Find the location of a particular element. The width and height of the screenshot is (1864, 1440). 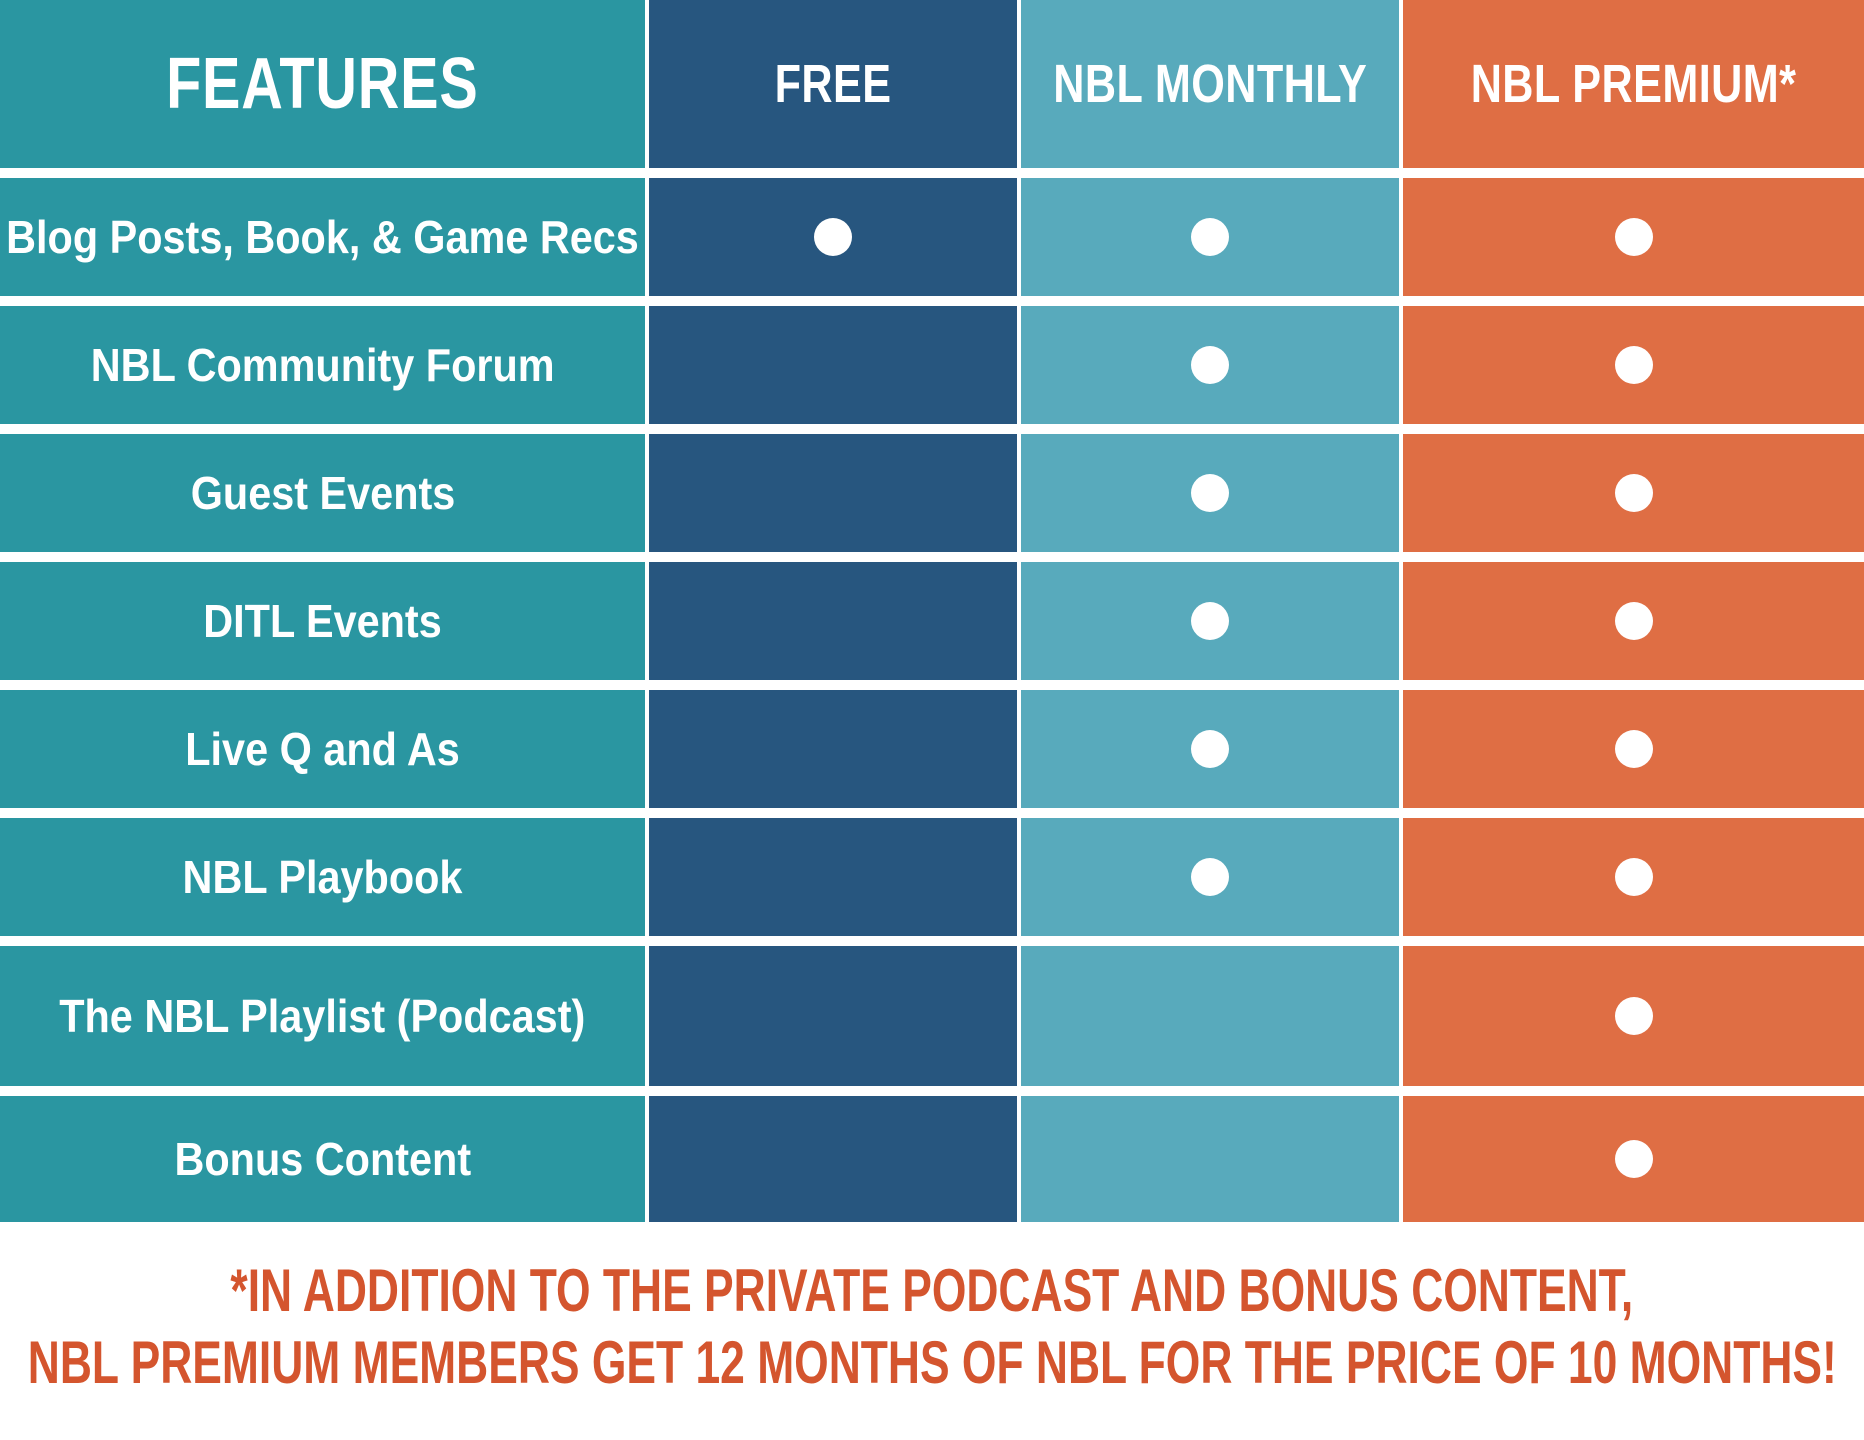

free-header-label: FREE is located at coordinates (833, 84).